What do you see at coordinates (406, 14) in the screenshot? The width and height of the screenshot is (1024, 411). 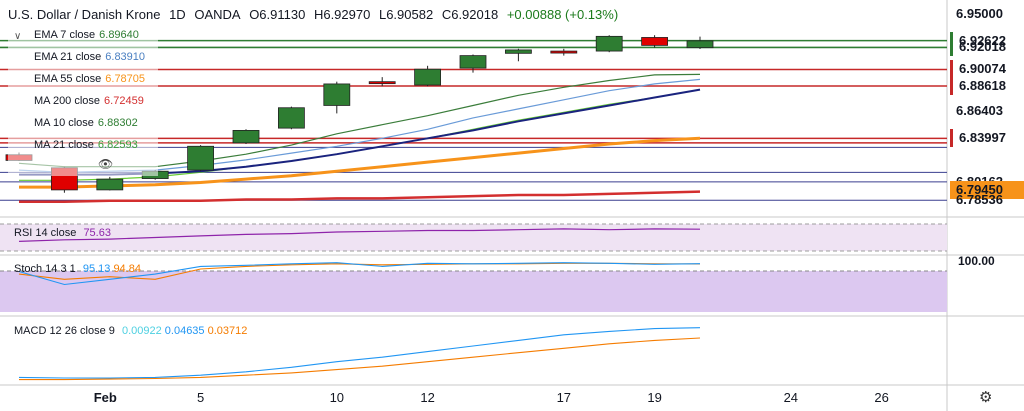 I see `low-value: L6.90582` at bounding box center [406, 14].